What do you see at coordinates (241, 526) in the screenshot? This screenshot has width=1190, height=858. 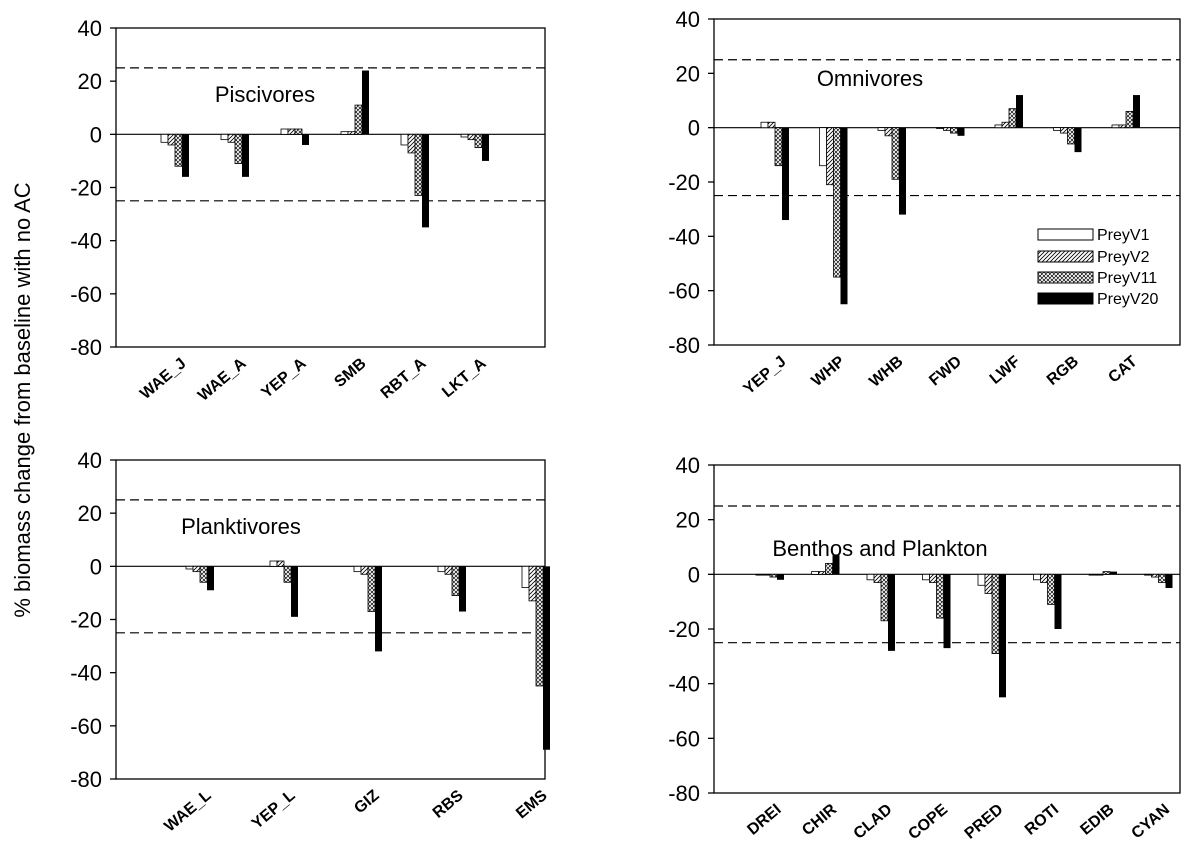 I see `panel-title: Planktivores` at bounding box center [241, 526].